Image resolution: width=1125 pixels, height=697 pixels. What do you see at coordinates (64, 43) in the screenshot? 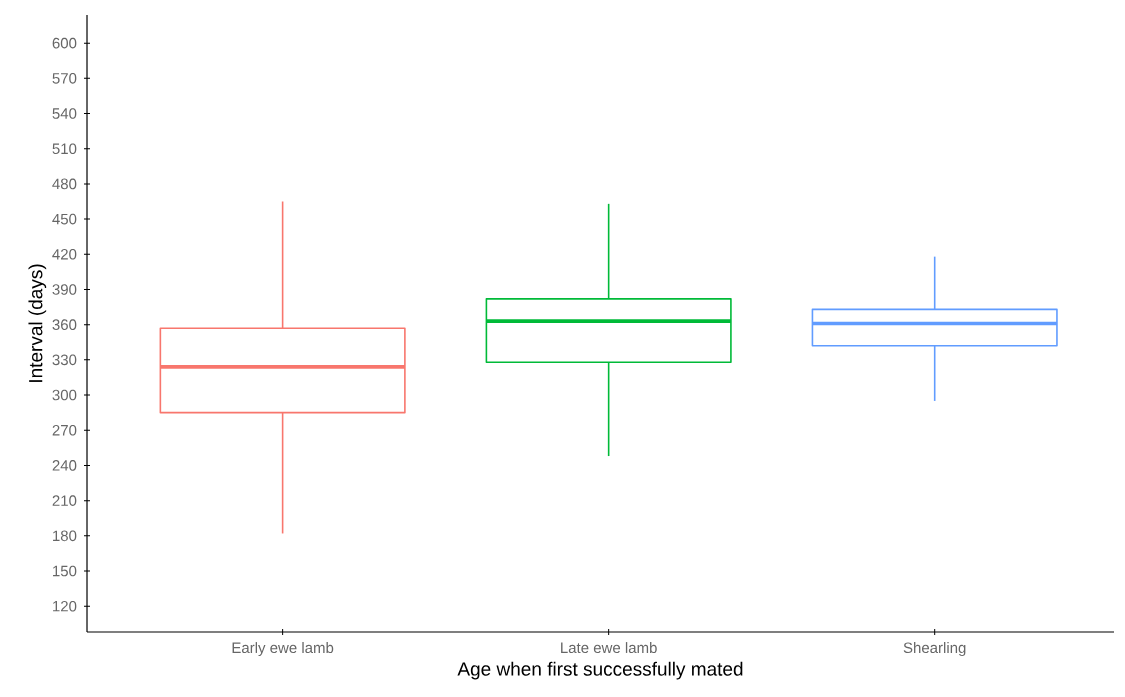
I see `y-tick-label: 600` at bounding box center [64, 43].